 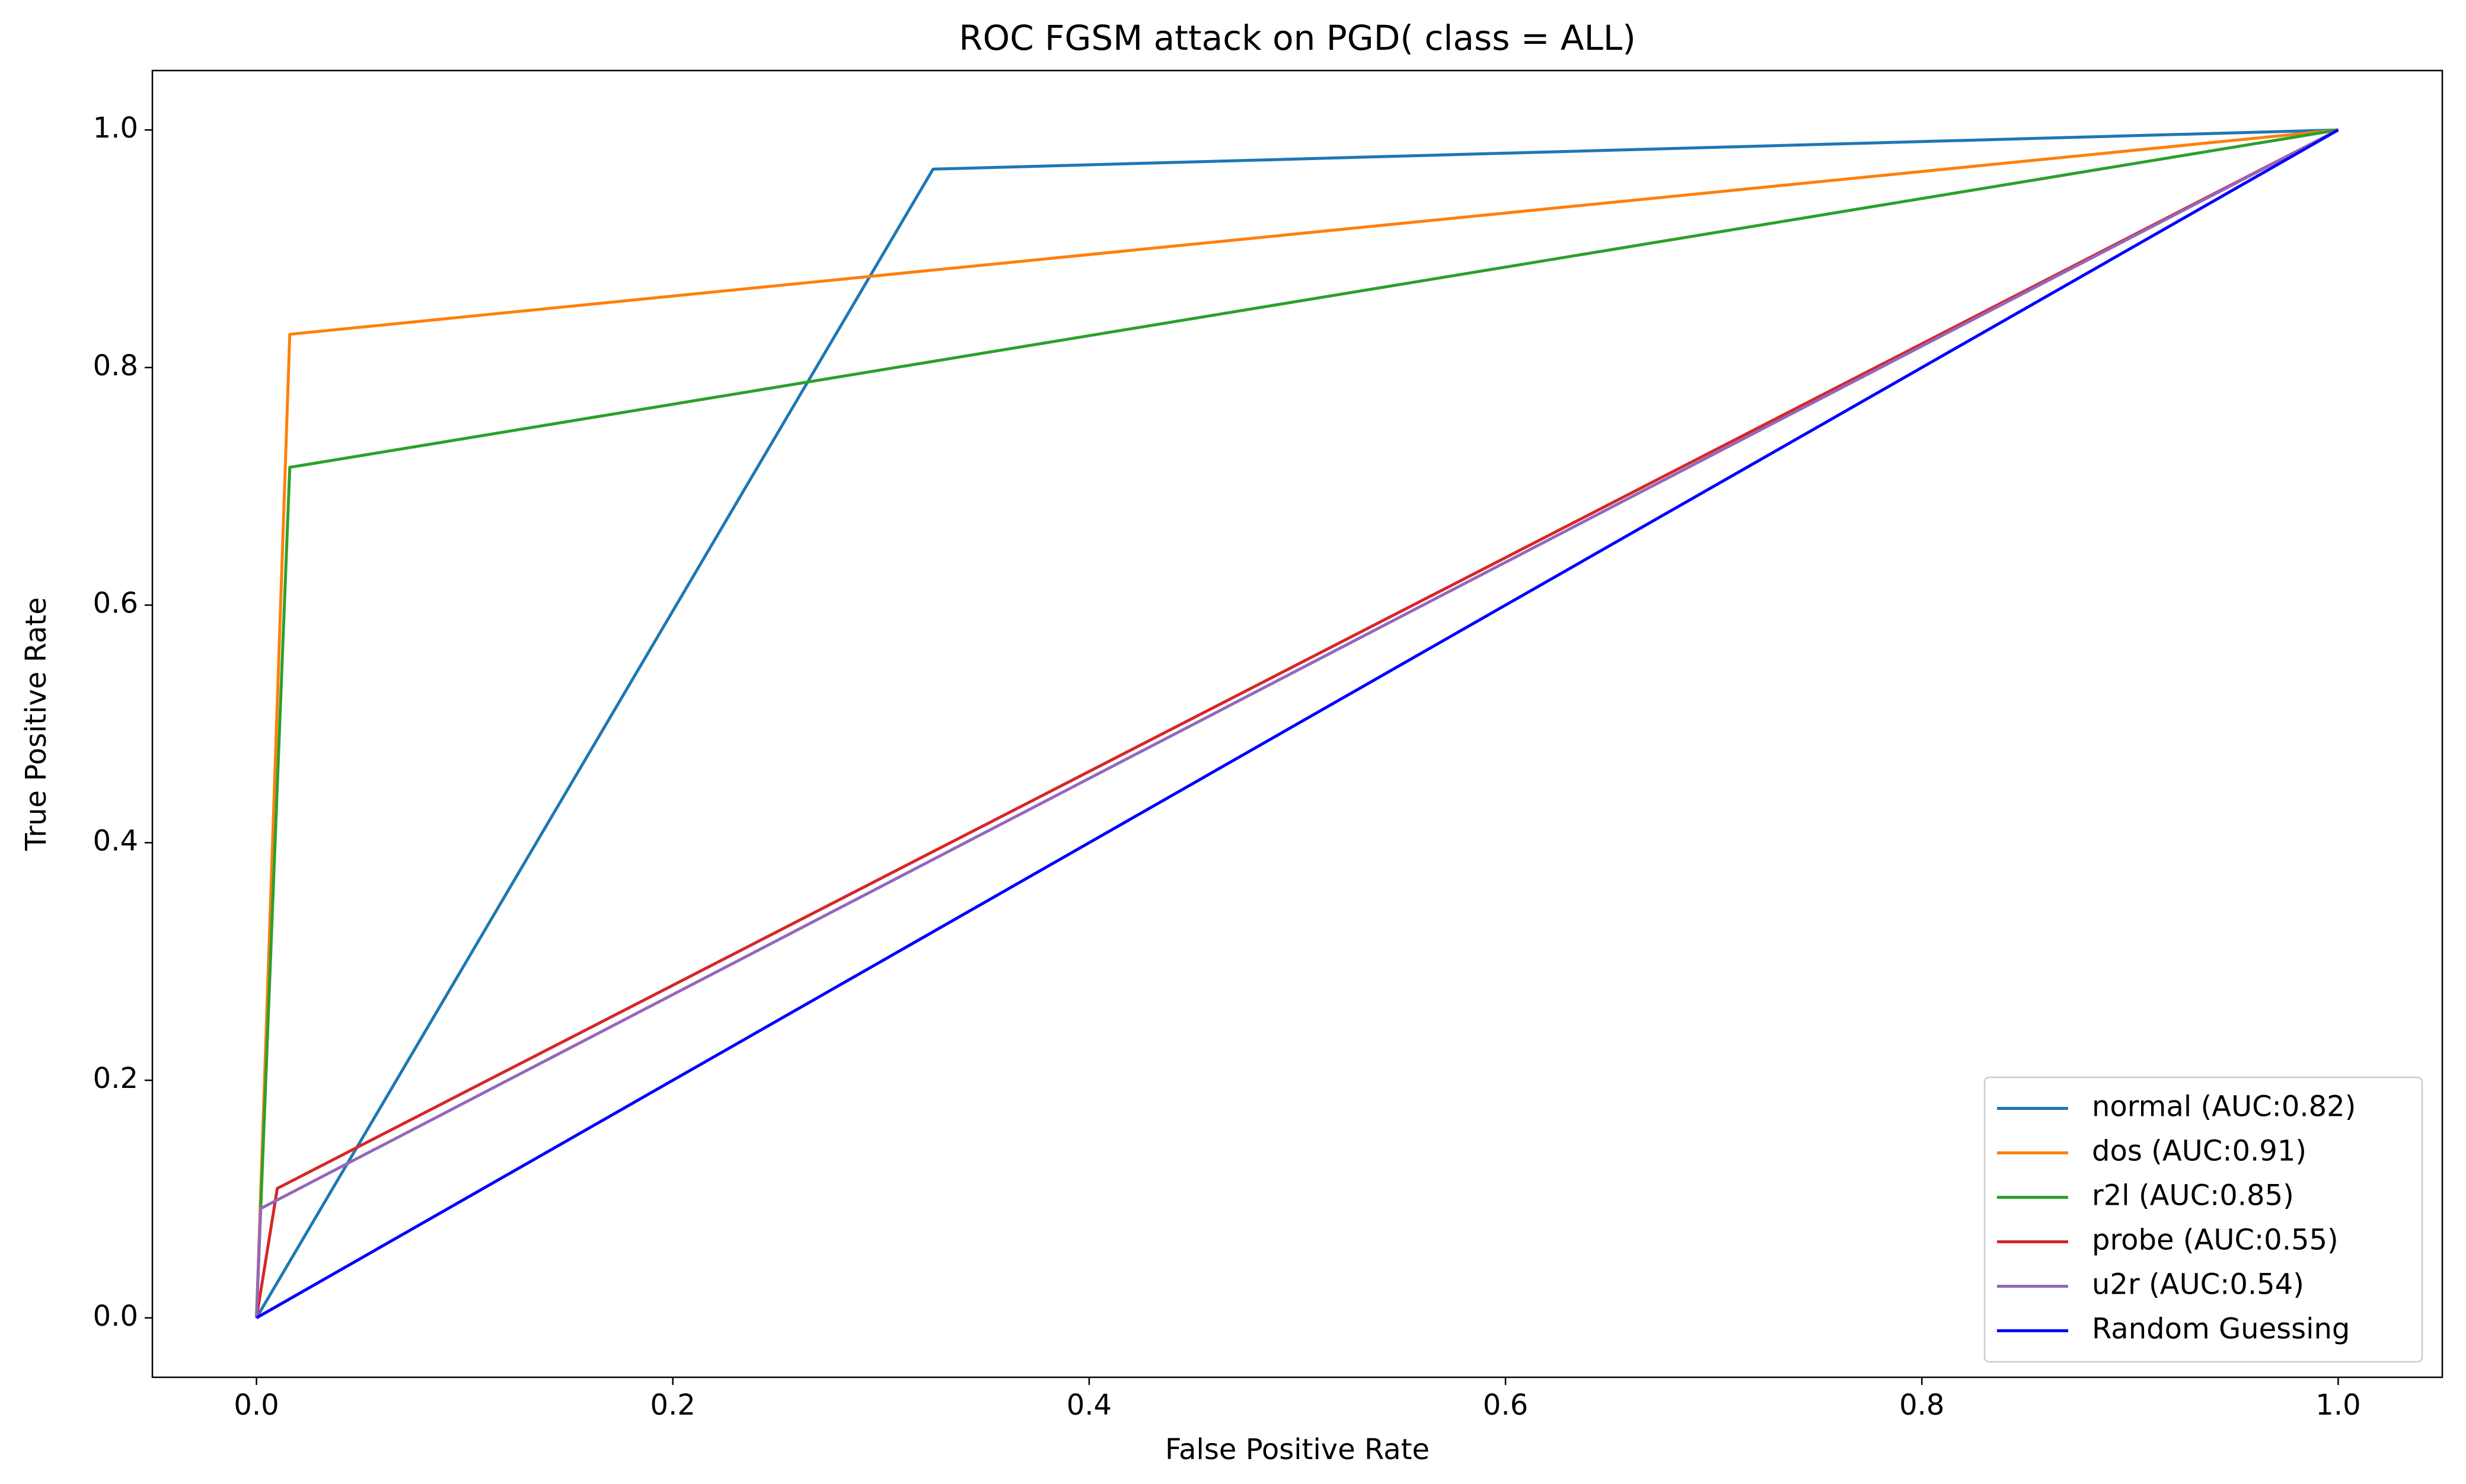 I want to click on y-tick-label: 1.0, so click(x=115, y=128).